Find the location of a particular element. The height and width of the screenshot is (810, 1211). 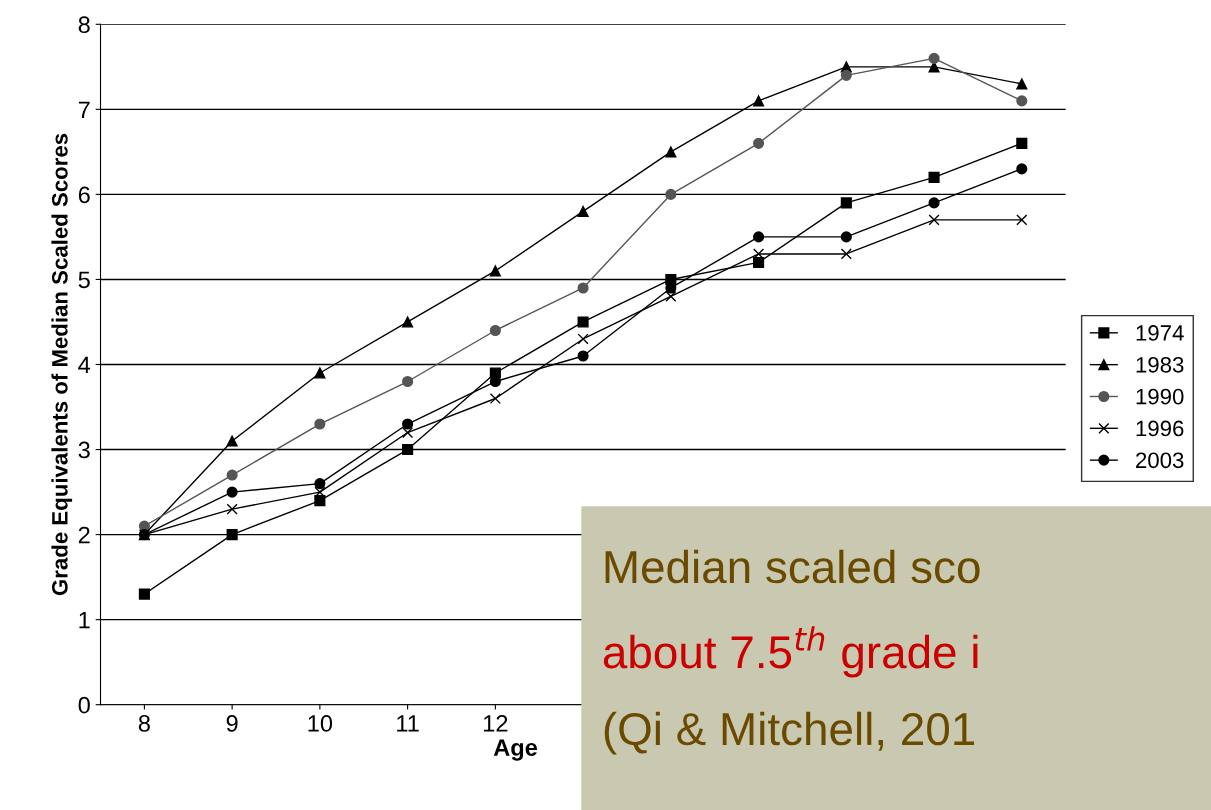

text: (Qi & Mitchell, 201 is located at coordinates (789, 733).